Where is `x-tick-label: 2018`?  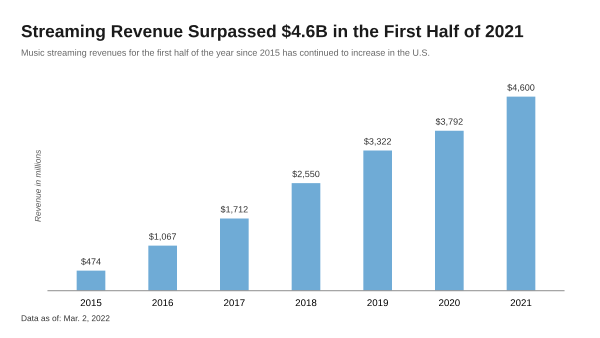 x-tick-label: 2018 is located at coordinates (306, 302).